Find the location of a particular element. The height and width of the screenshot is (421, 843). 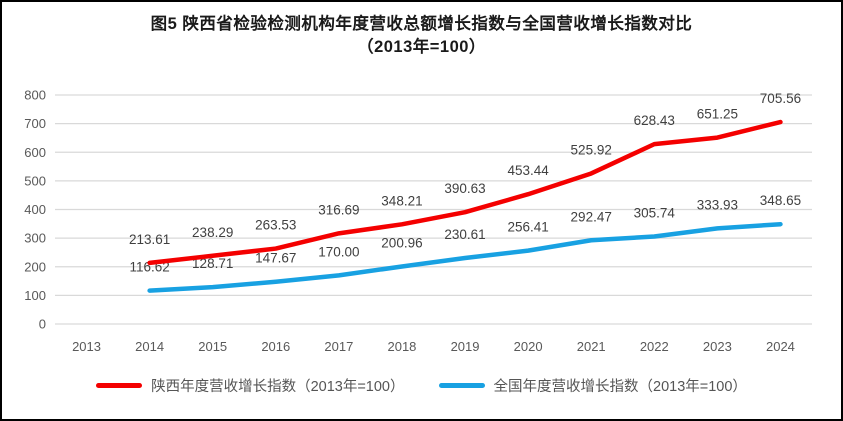

legend-line-swatch-red is located at coordinates (119, 385).